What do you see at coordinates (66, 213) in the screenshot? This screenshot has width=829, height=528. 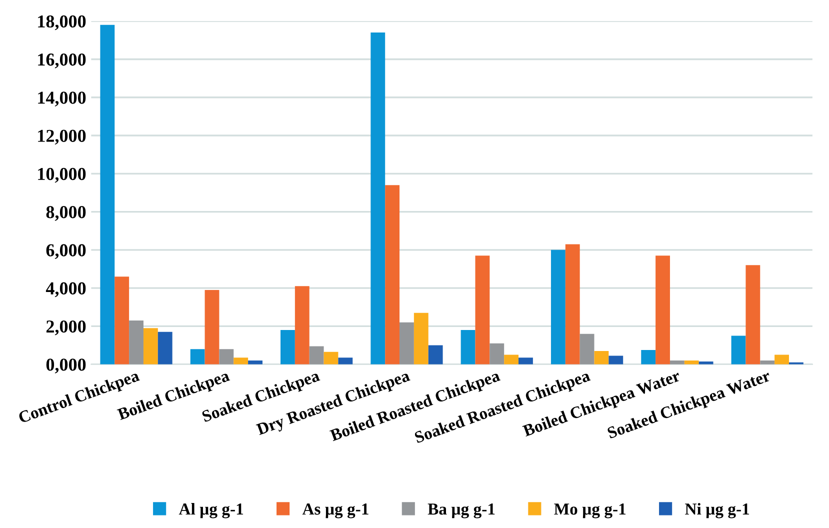 I see `y-tick-label: 8,000` at bounding box center [66, 213].